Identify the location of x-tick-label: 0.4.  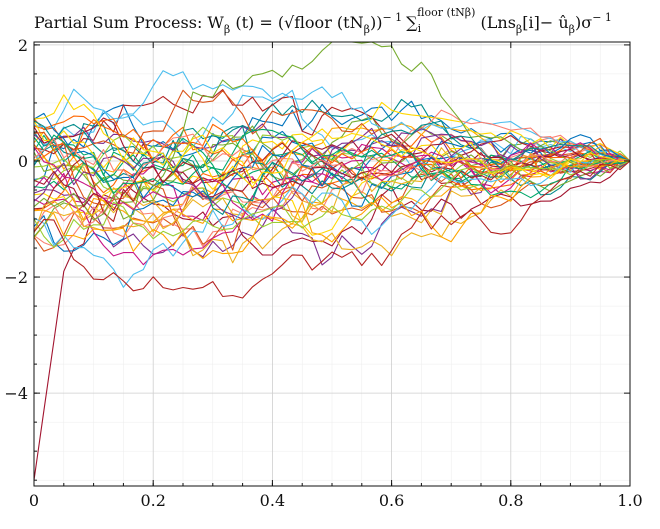
(272, 500).